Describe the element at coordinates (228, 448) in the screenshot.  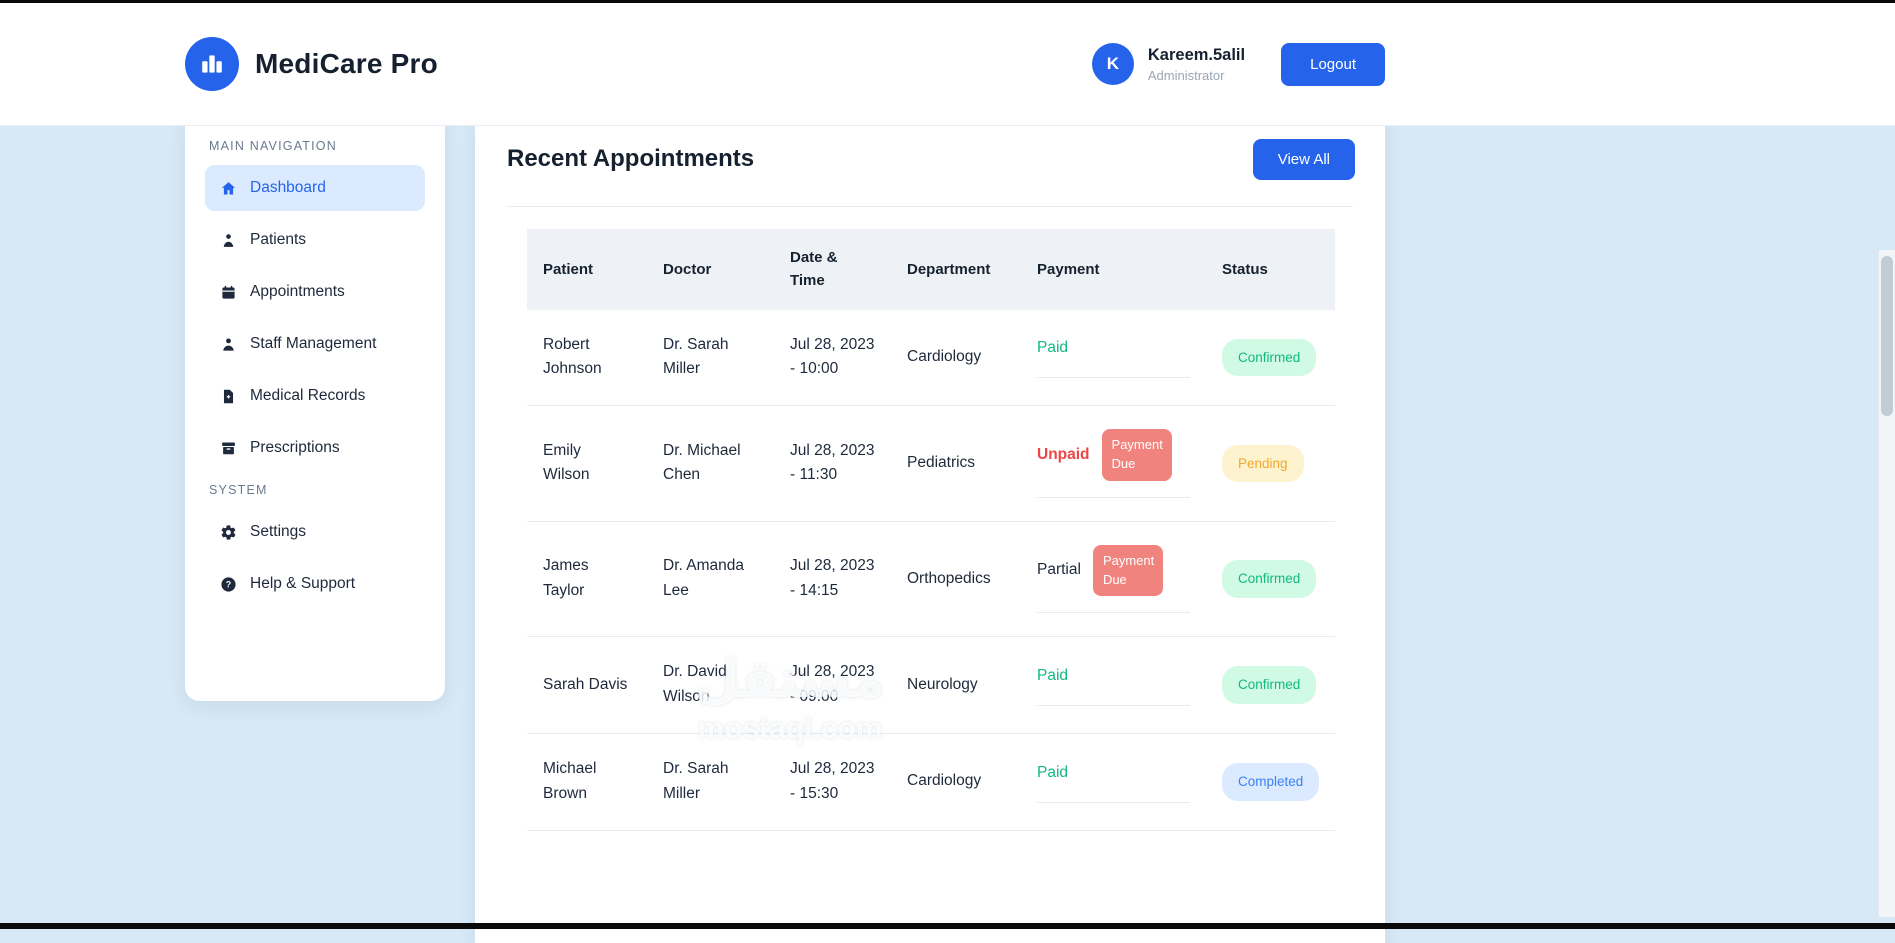
I see `prescriptions-icon` at that location.